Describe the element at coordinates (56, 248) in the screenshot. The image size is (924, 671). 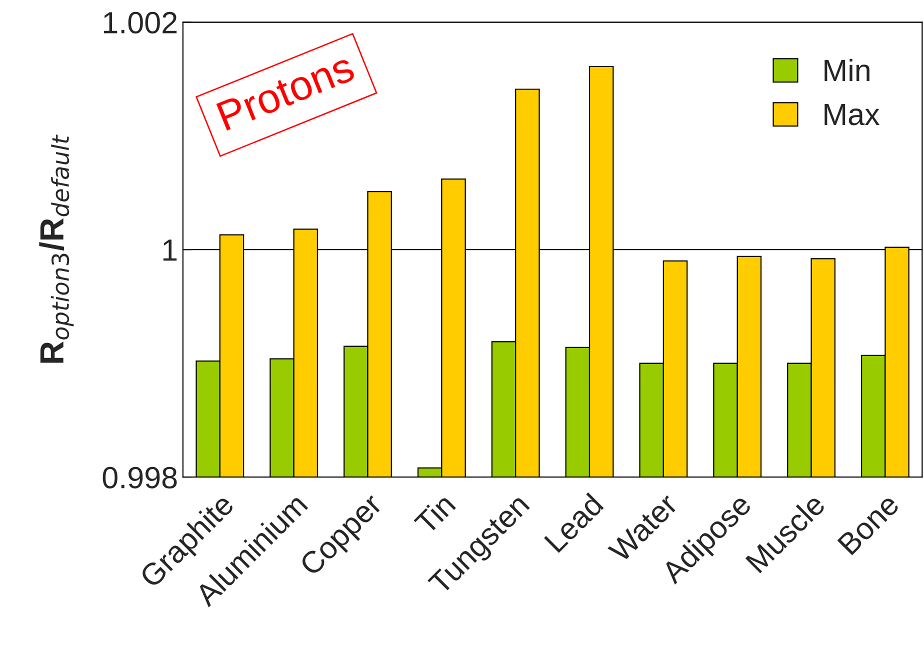
I see `y-axis-title: R$_{option3}$/R$_{default}$` at that location.